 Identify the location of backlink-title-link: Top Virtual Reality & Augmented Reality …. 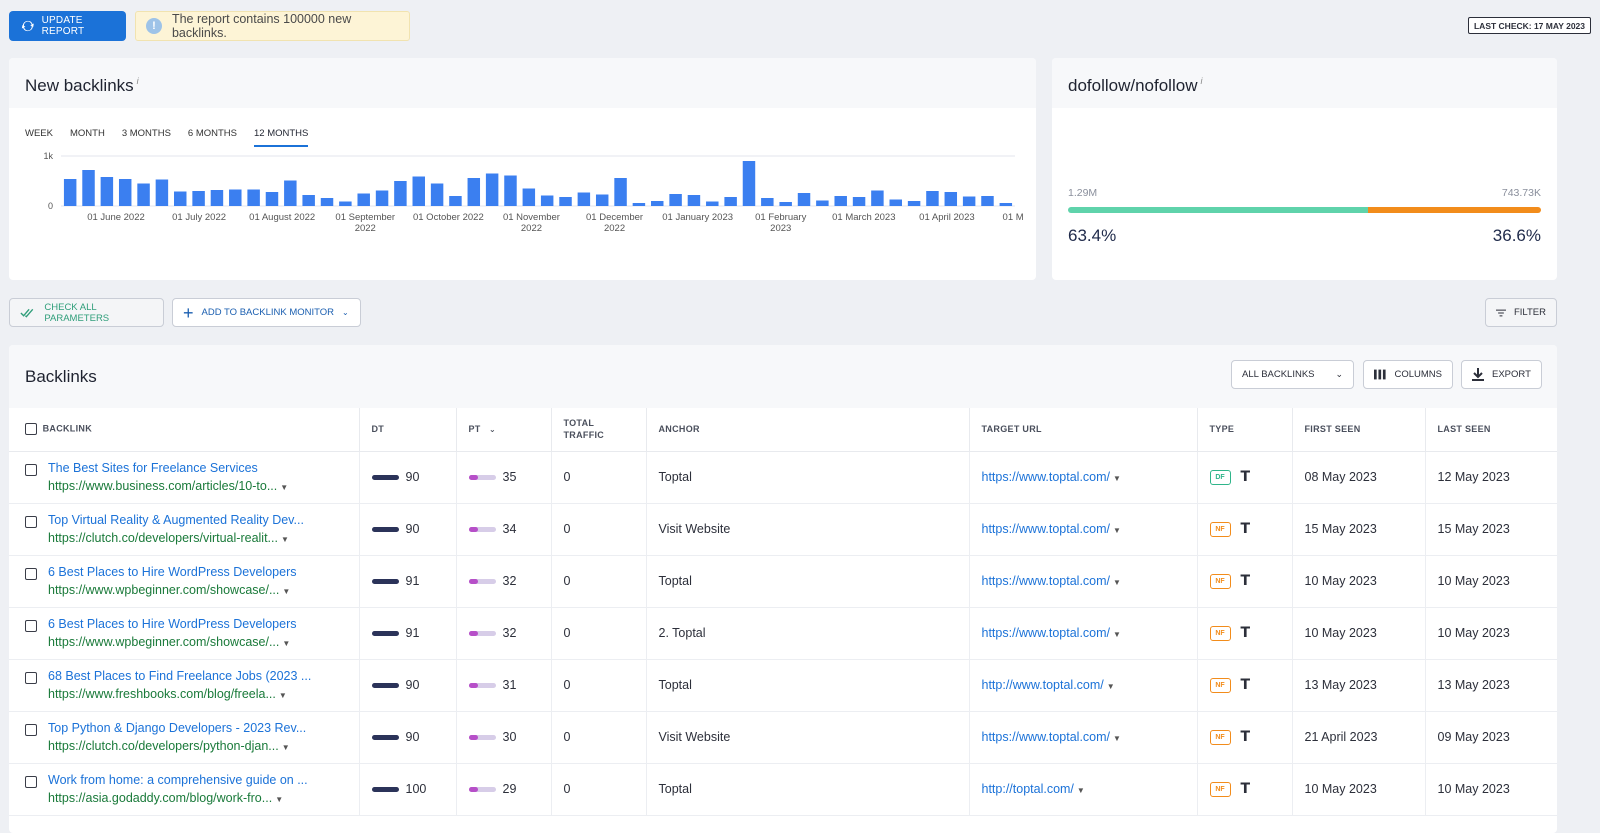
(176, 520).